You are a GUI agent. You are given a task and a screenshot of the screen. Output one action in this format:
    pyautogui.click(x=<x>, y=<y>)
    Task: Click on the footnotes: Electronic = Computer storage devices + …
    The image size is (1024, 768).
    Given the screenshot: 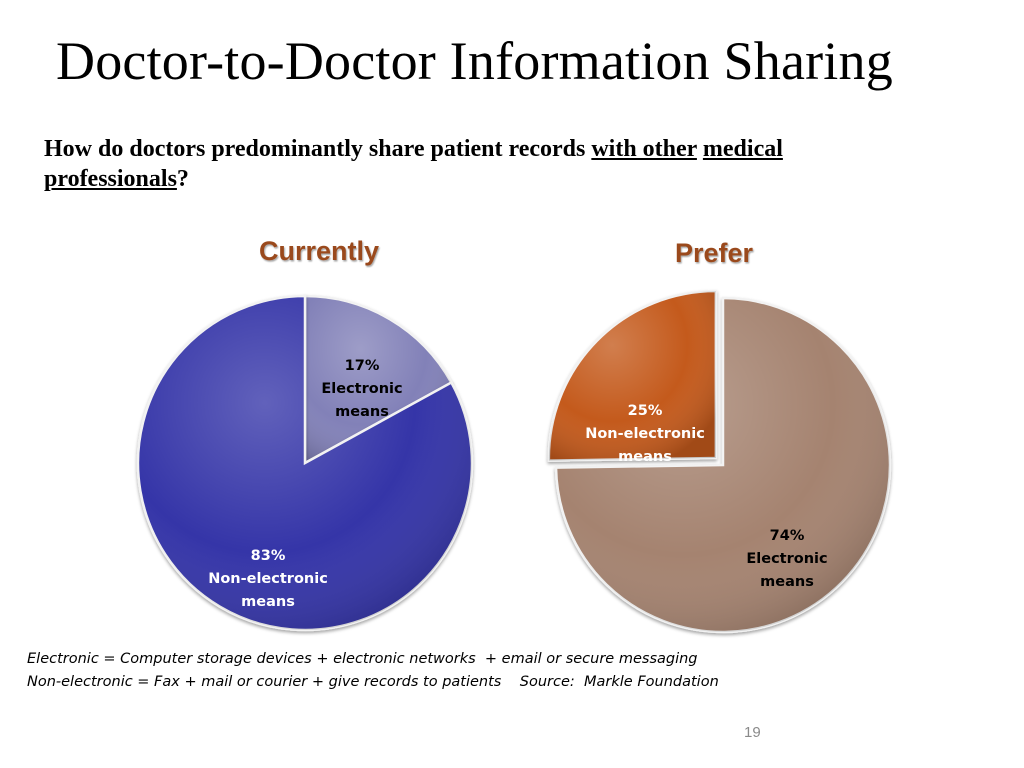 What is the action you would take?
    pyautogui.click(x=373, y=671)
    